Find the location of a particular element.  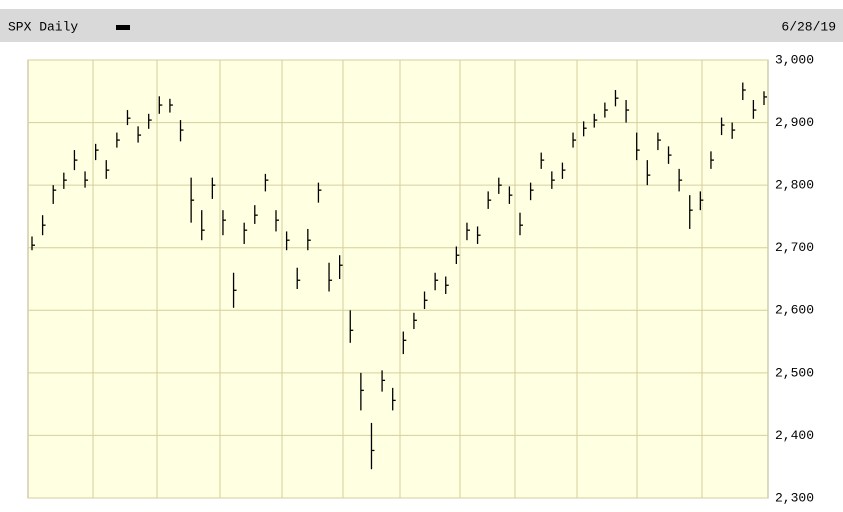

header-bar is located at coordinates (421, 25).